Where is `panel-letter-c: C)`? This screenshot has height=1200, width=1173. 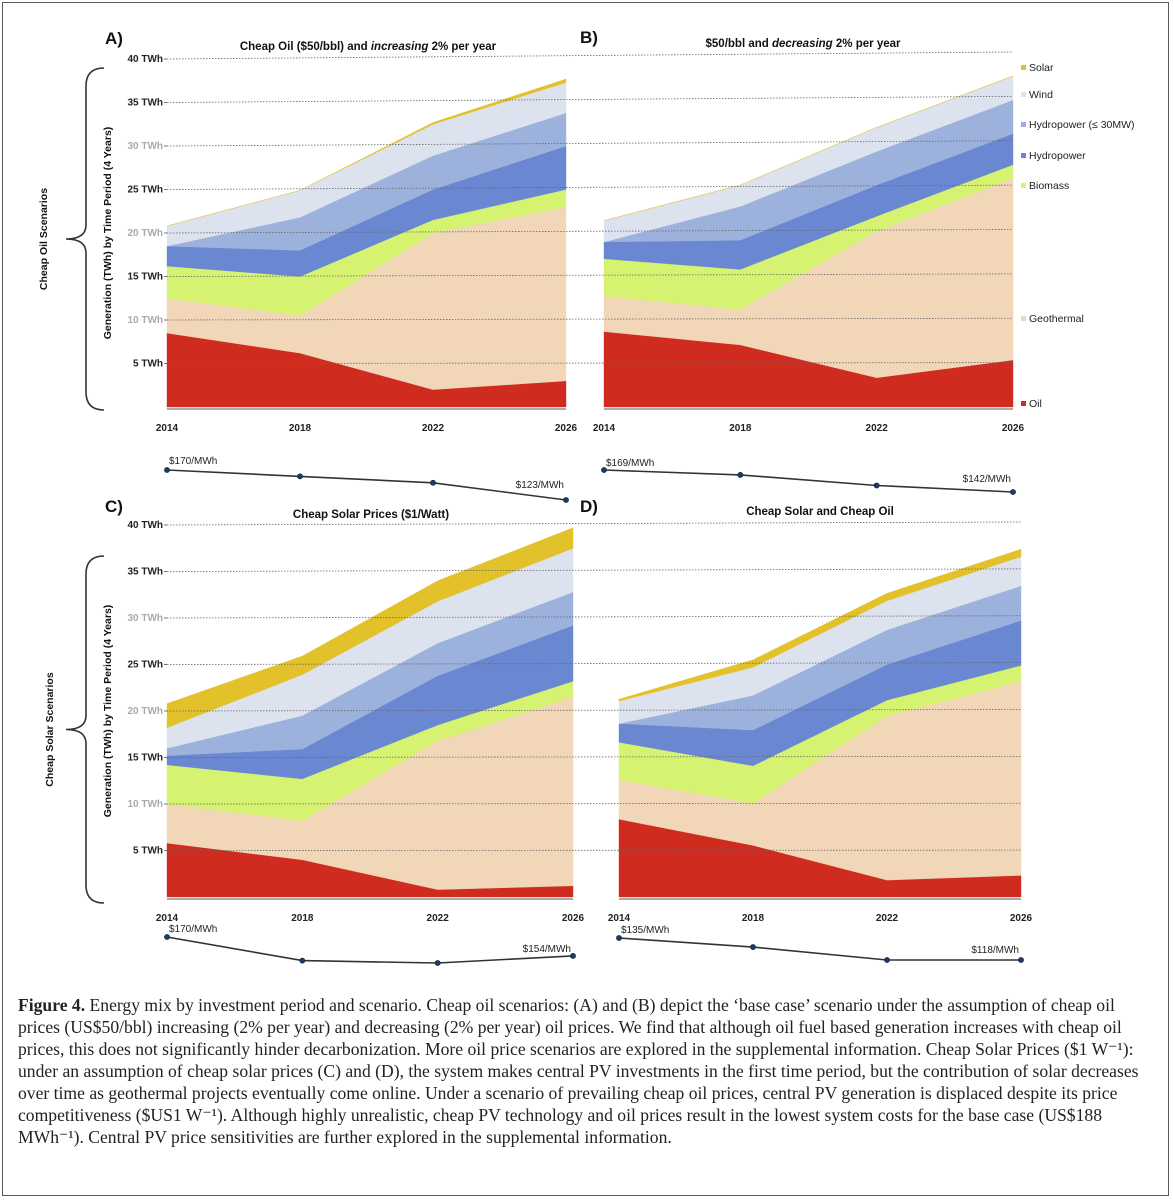 panel-letter-c: C) is located at coordinates (114, 506).